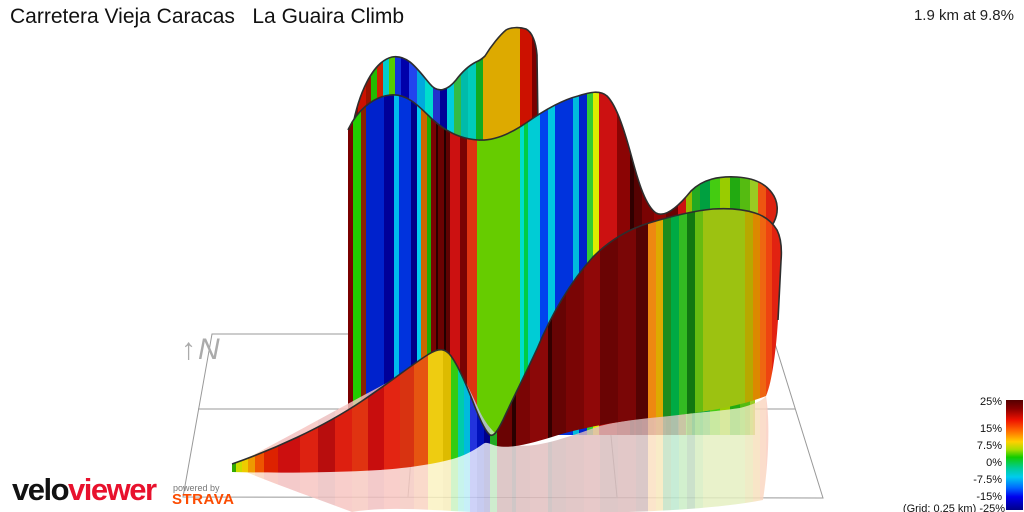 Image resolution: width=1024 pixels, height=512 pixels. I want to click on logo-velo: velo, so click(41, 489).